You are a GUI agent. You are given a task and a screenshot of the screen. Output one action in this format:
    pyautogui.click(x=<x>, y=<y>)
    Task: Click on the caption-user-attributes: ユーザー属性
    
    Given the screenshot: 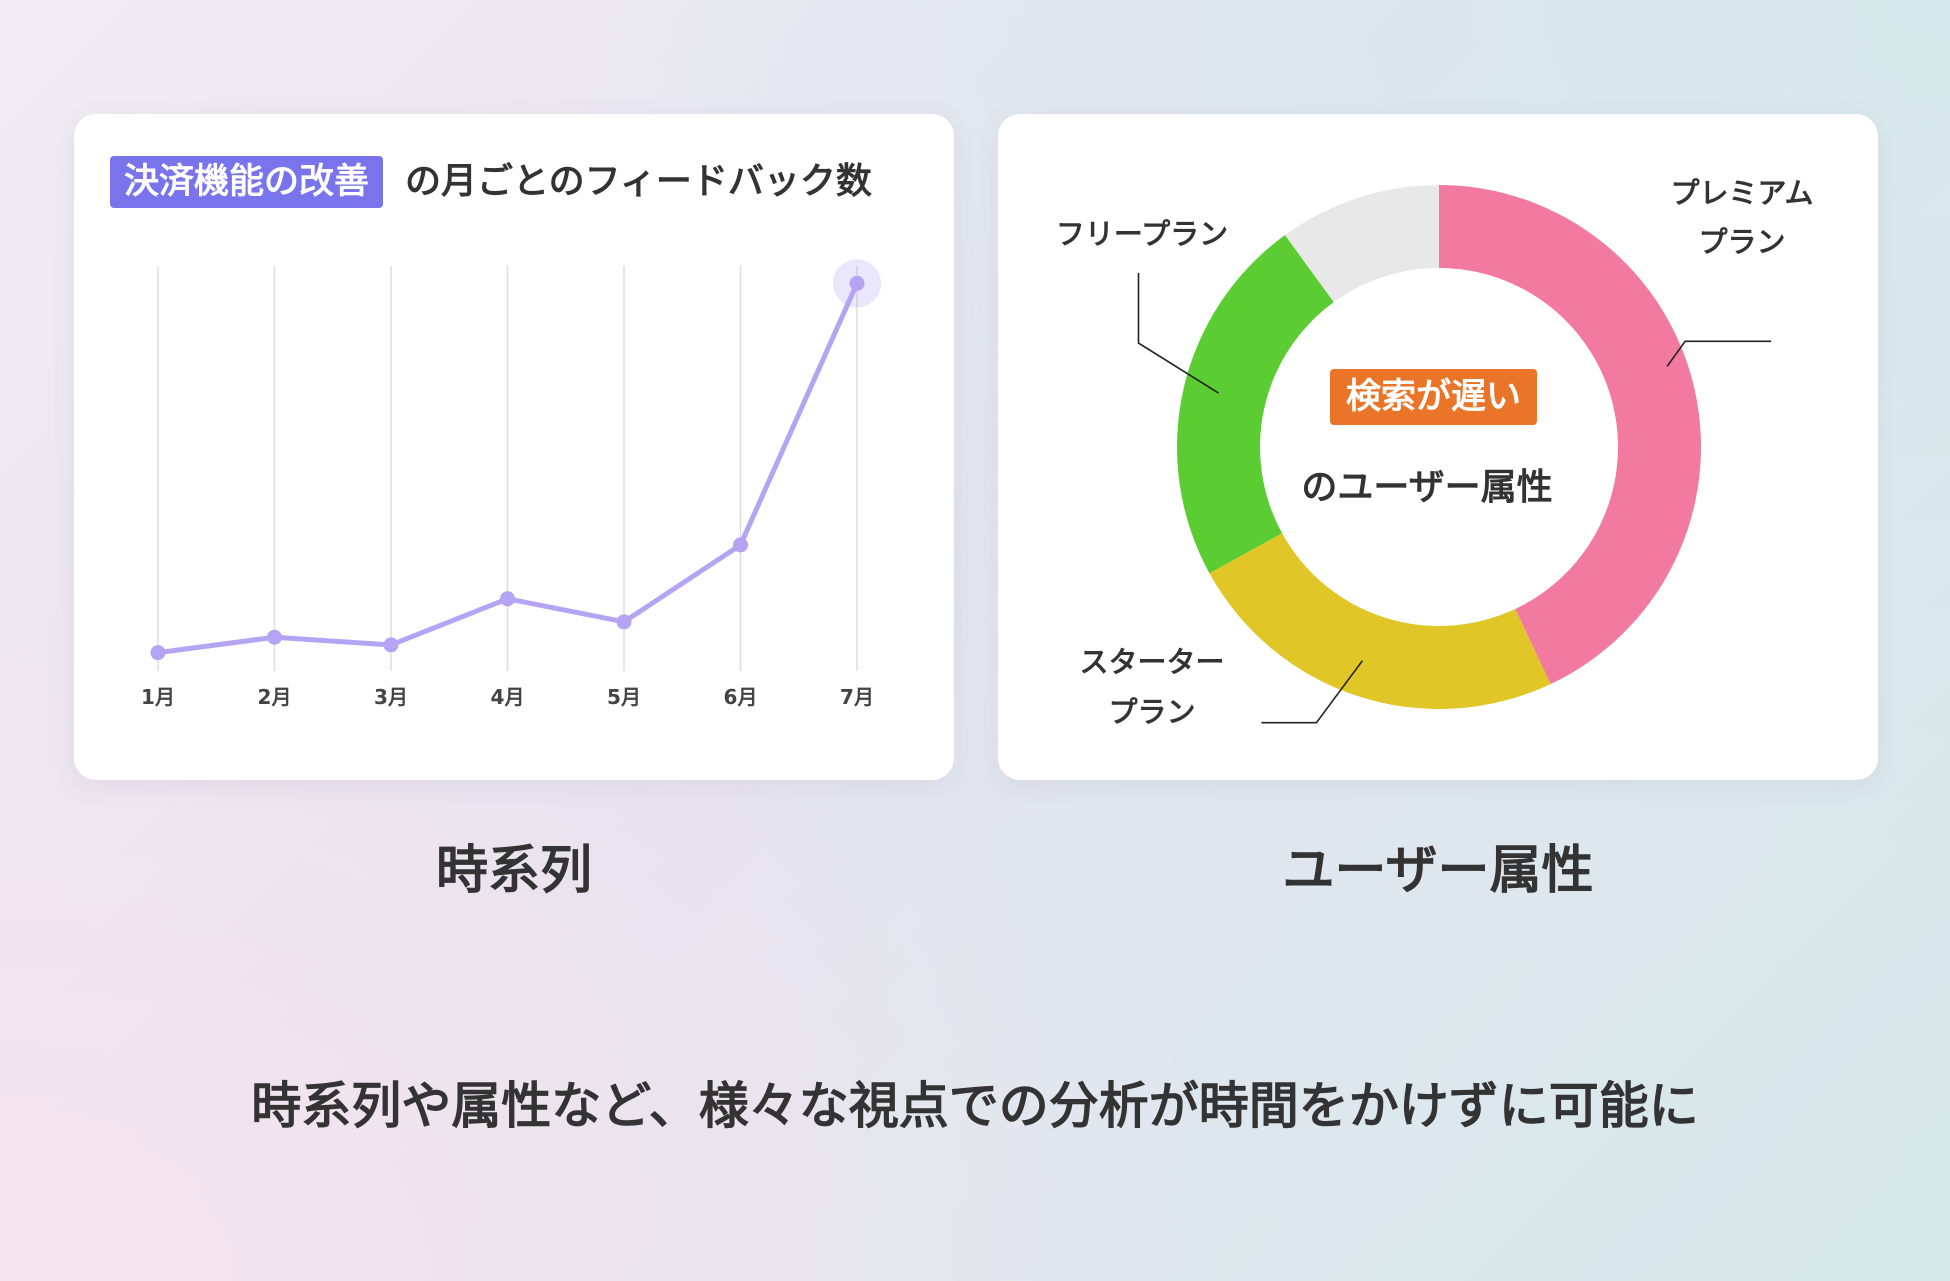 What is the action you would take?
    pyautogui.click(x=1438, y=871)
    